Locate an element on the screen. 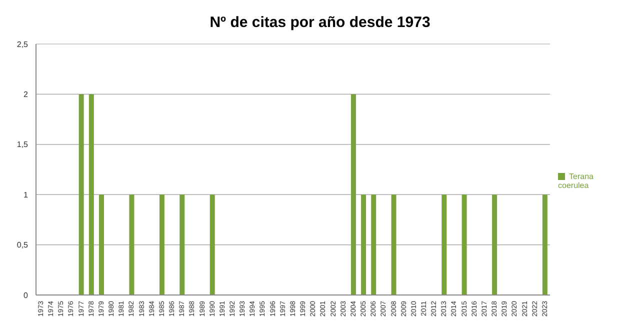 Image resolution: width=640 pixels, height=325 pixels. y-tick-label: 2,5 is located at coordinates (22, 44).